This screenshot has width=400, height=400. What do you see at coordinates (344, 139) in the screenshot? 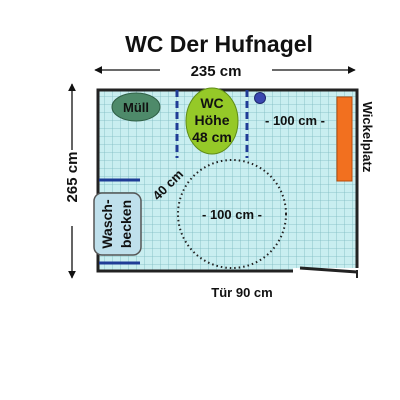
I see `changing-table` at bounding box center [344, 139].